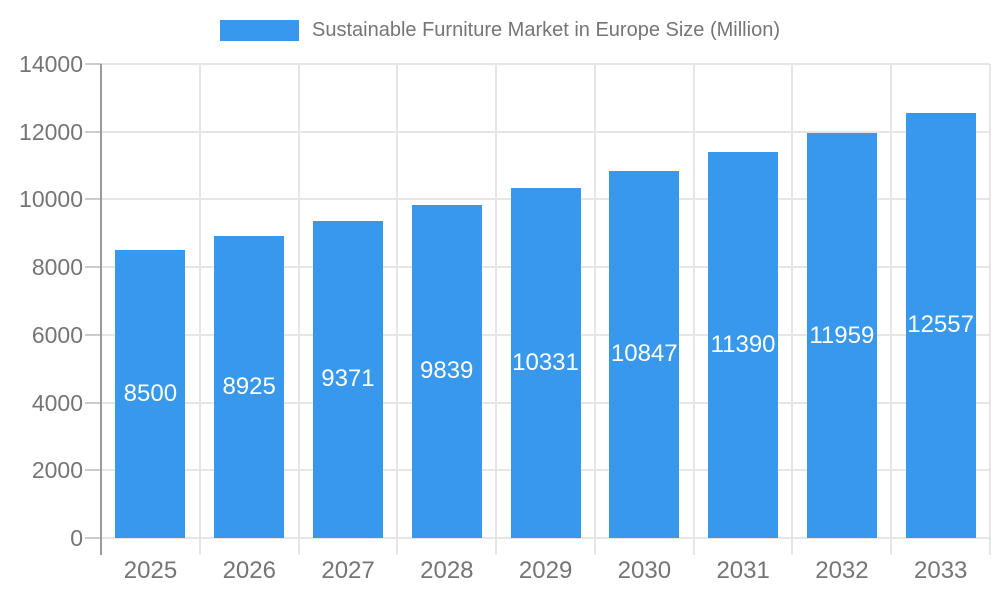 This screenshot has width=1000, height=600. What do you see at coordinates (348, 570) in the screenshot?
I see `x-axis-label: 2027` at bounding box center [348, 570].